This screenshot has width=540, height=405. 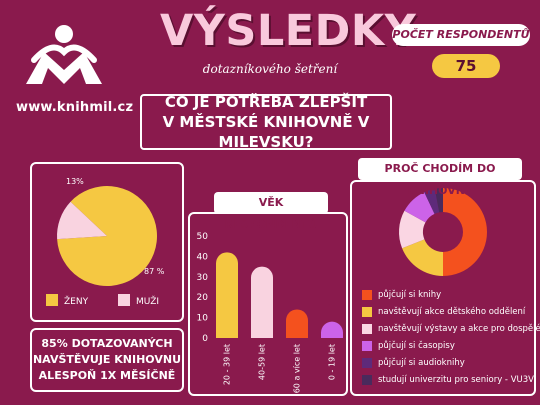 What do you see at coordinates (203, 257) in the screenshot?
I see `age-ytick-4: 40` at bounding box center [203, 257].